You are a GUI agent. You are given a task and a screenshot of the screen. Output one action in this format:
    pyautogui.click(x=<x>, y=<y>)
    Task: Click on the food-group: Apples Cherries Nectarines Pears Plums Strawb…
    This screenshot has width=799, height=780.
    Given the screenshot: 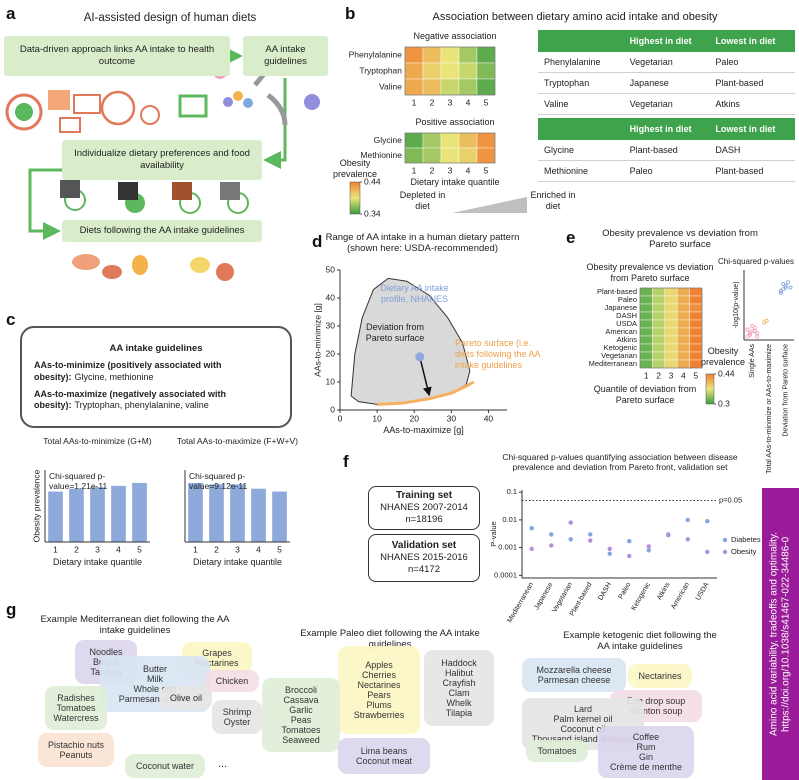 What is the action you would take?
    pyautogui.click(x=379, y=690)
    